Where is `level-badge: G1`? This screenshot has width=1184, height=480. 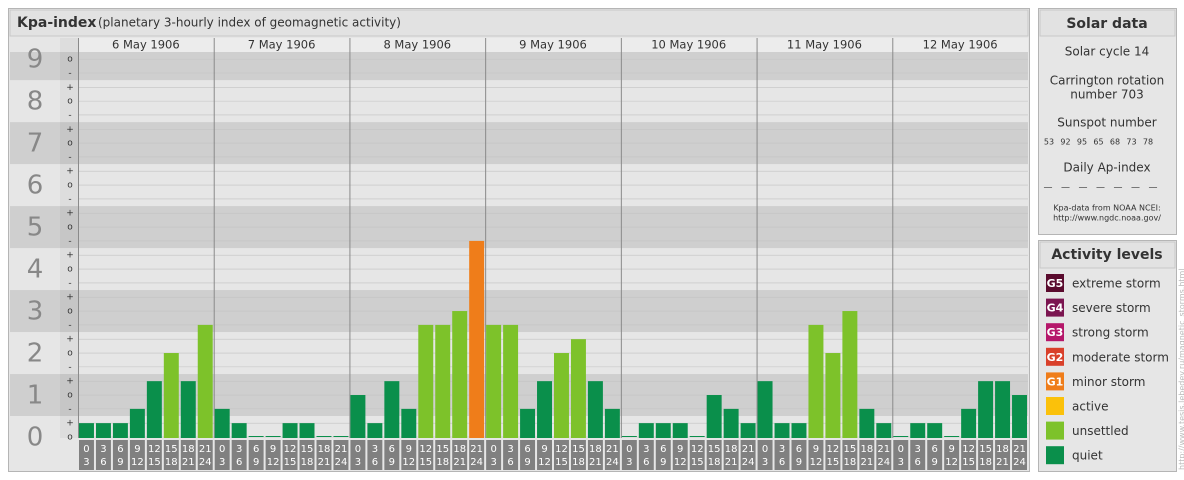
level-badge: G1 is located at coordinates (1055, 381).